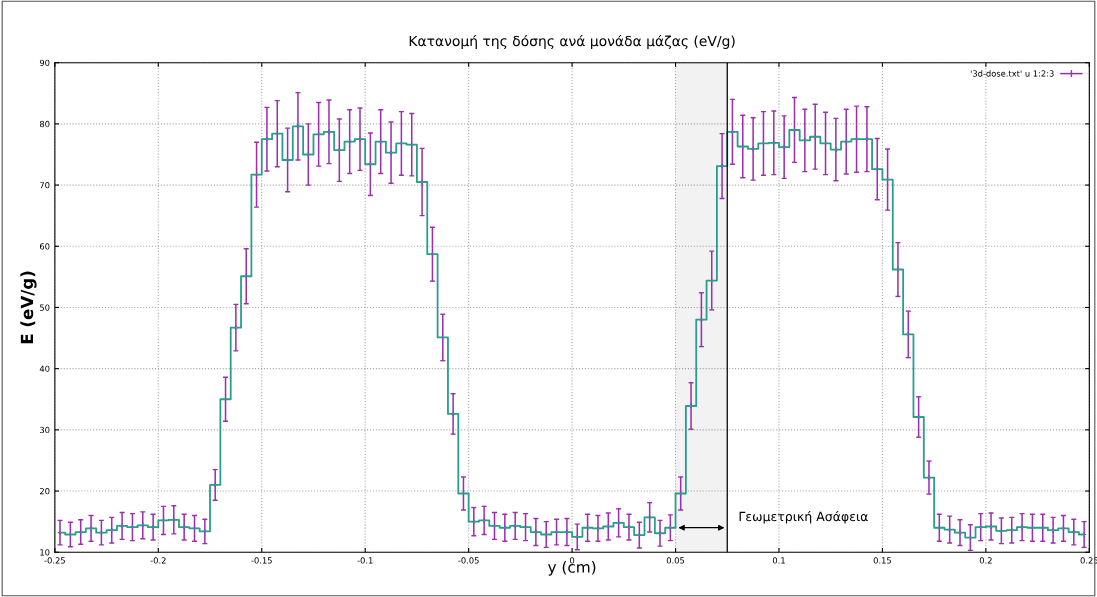  I want to click on x-tick-label: 0.05, so click(675, 560).